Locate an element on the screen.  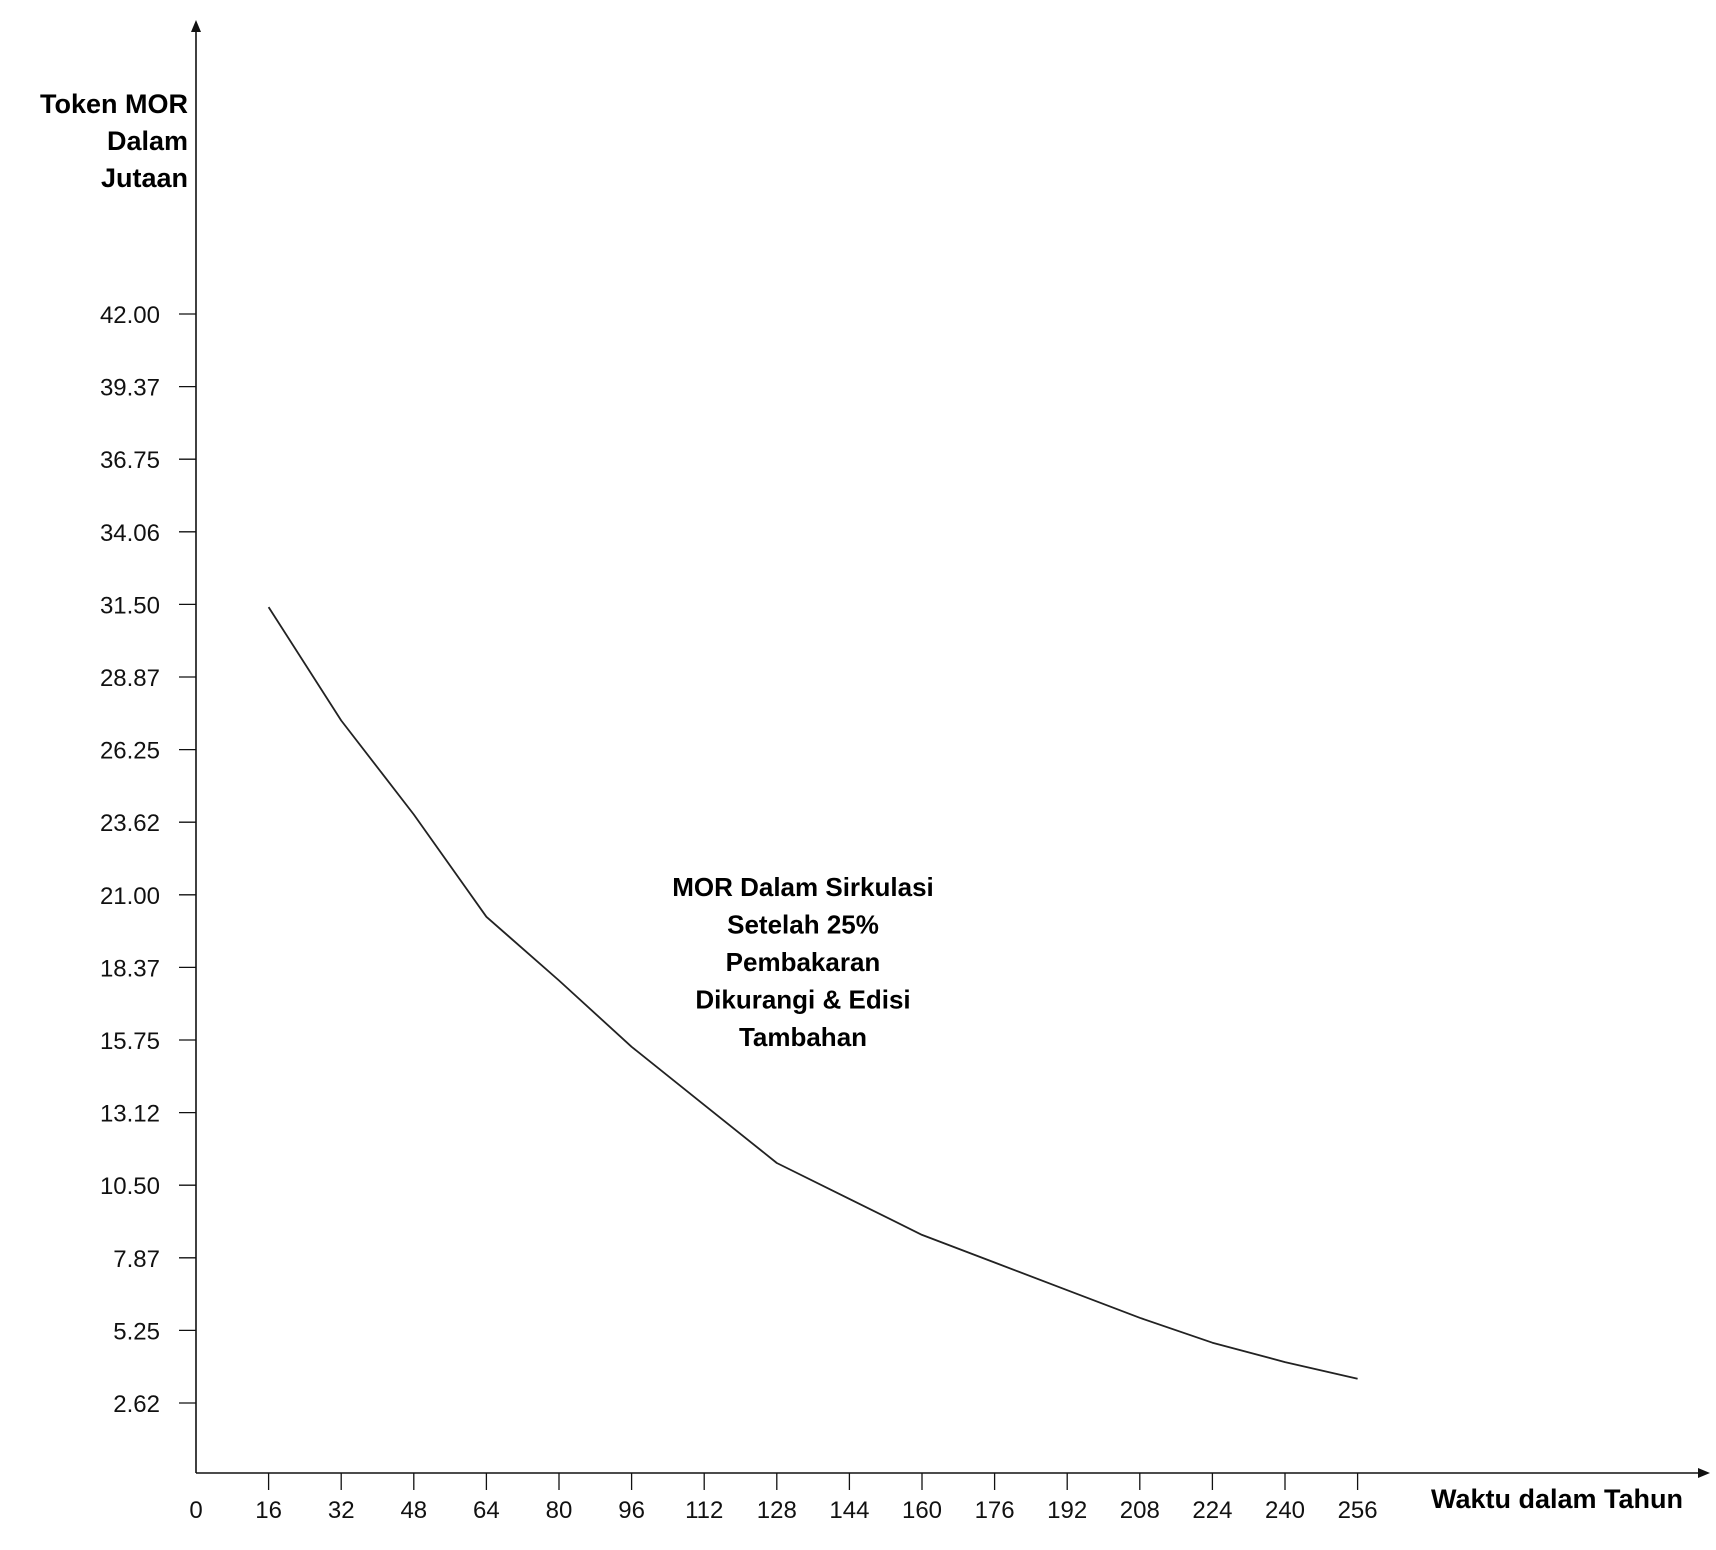
x-tick-label: 256 is located at coordinates (1358, 1510).